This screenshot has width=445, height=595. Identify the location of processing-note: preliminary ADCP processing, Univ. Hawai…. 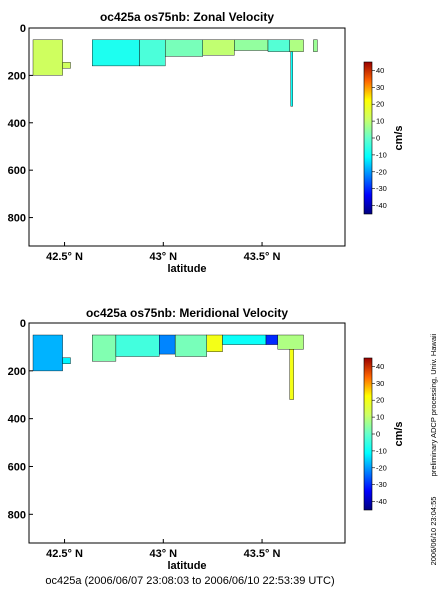
(433, 404).